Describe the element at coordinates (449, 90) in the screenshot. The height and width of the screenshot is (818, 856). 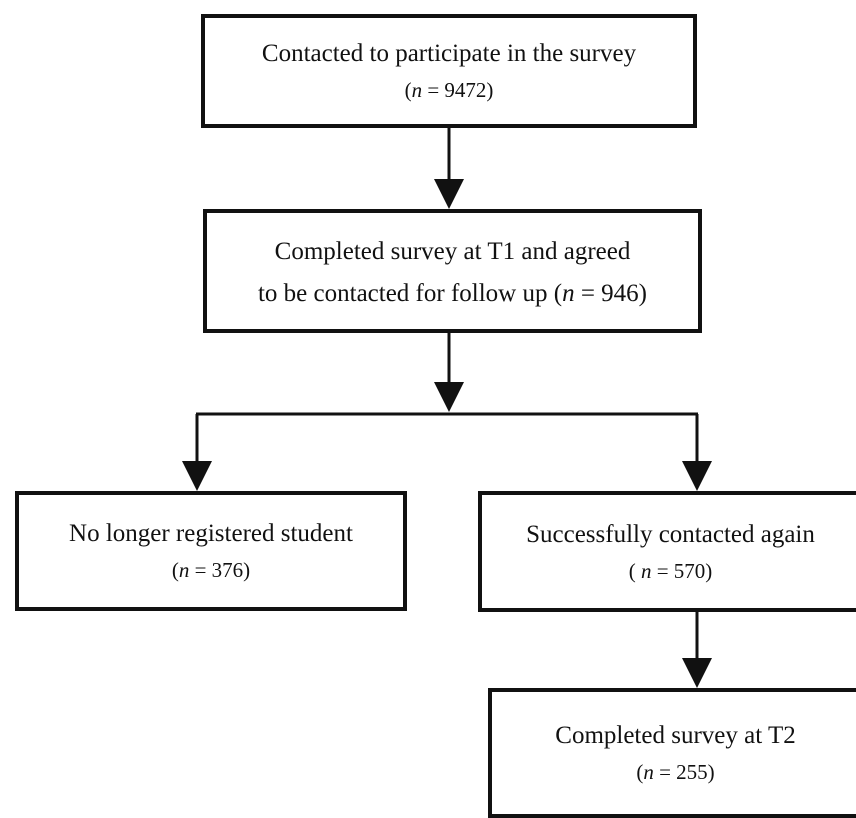
I see `box-contacted-count: (n = 9472)` at that location.